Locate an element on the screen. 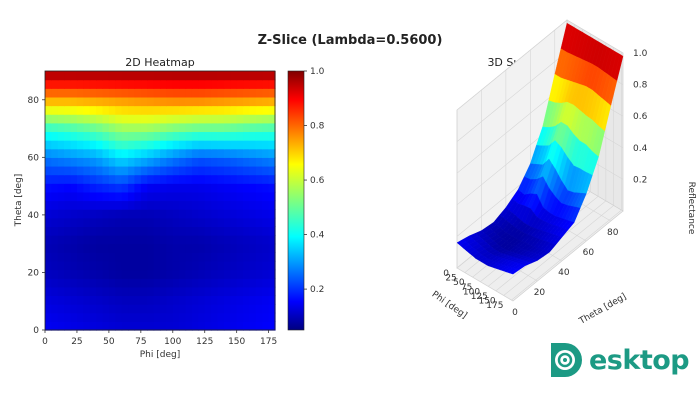  colorbar-tick-label: 0.8 is located at coordinates (317, 127).